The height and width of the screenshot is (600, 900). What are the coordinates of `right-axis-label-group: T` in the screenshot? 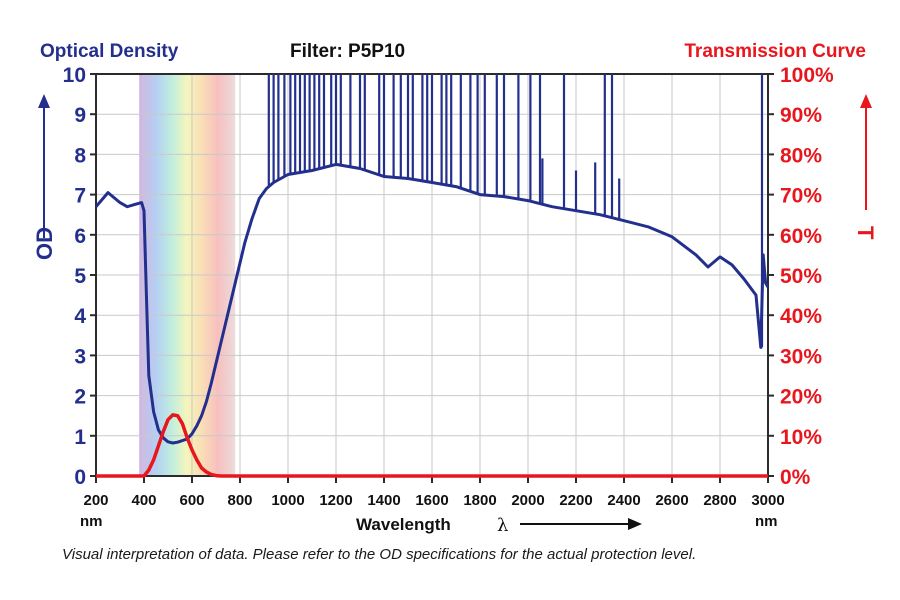 It's located at (865, 167).